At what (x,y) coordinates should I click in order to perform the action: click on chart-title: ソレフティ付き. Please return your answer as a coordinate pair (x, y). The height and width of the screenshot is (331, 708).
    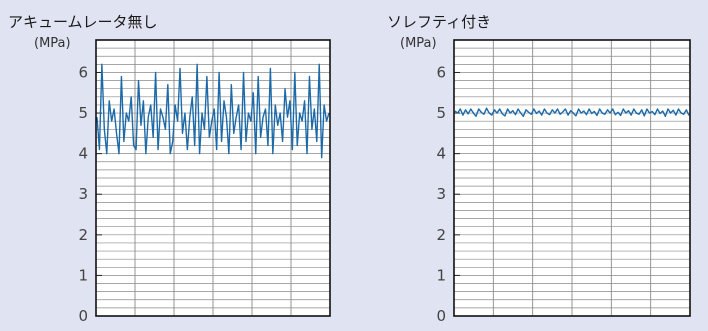
    Looking at the image, I should click on (439, 22).